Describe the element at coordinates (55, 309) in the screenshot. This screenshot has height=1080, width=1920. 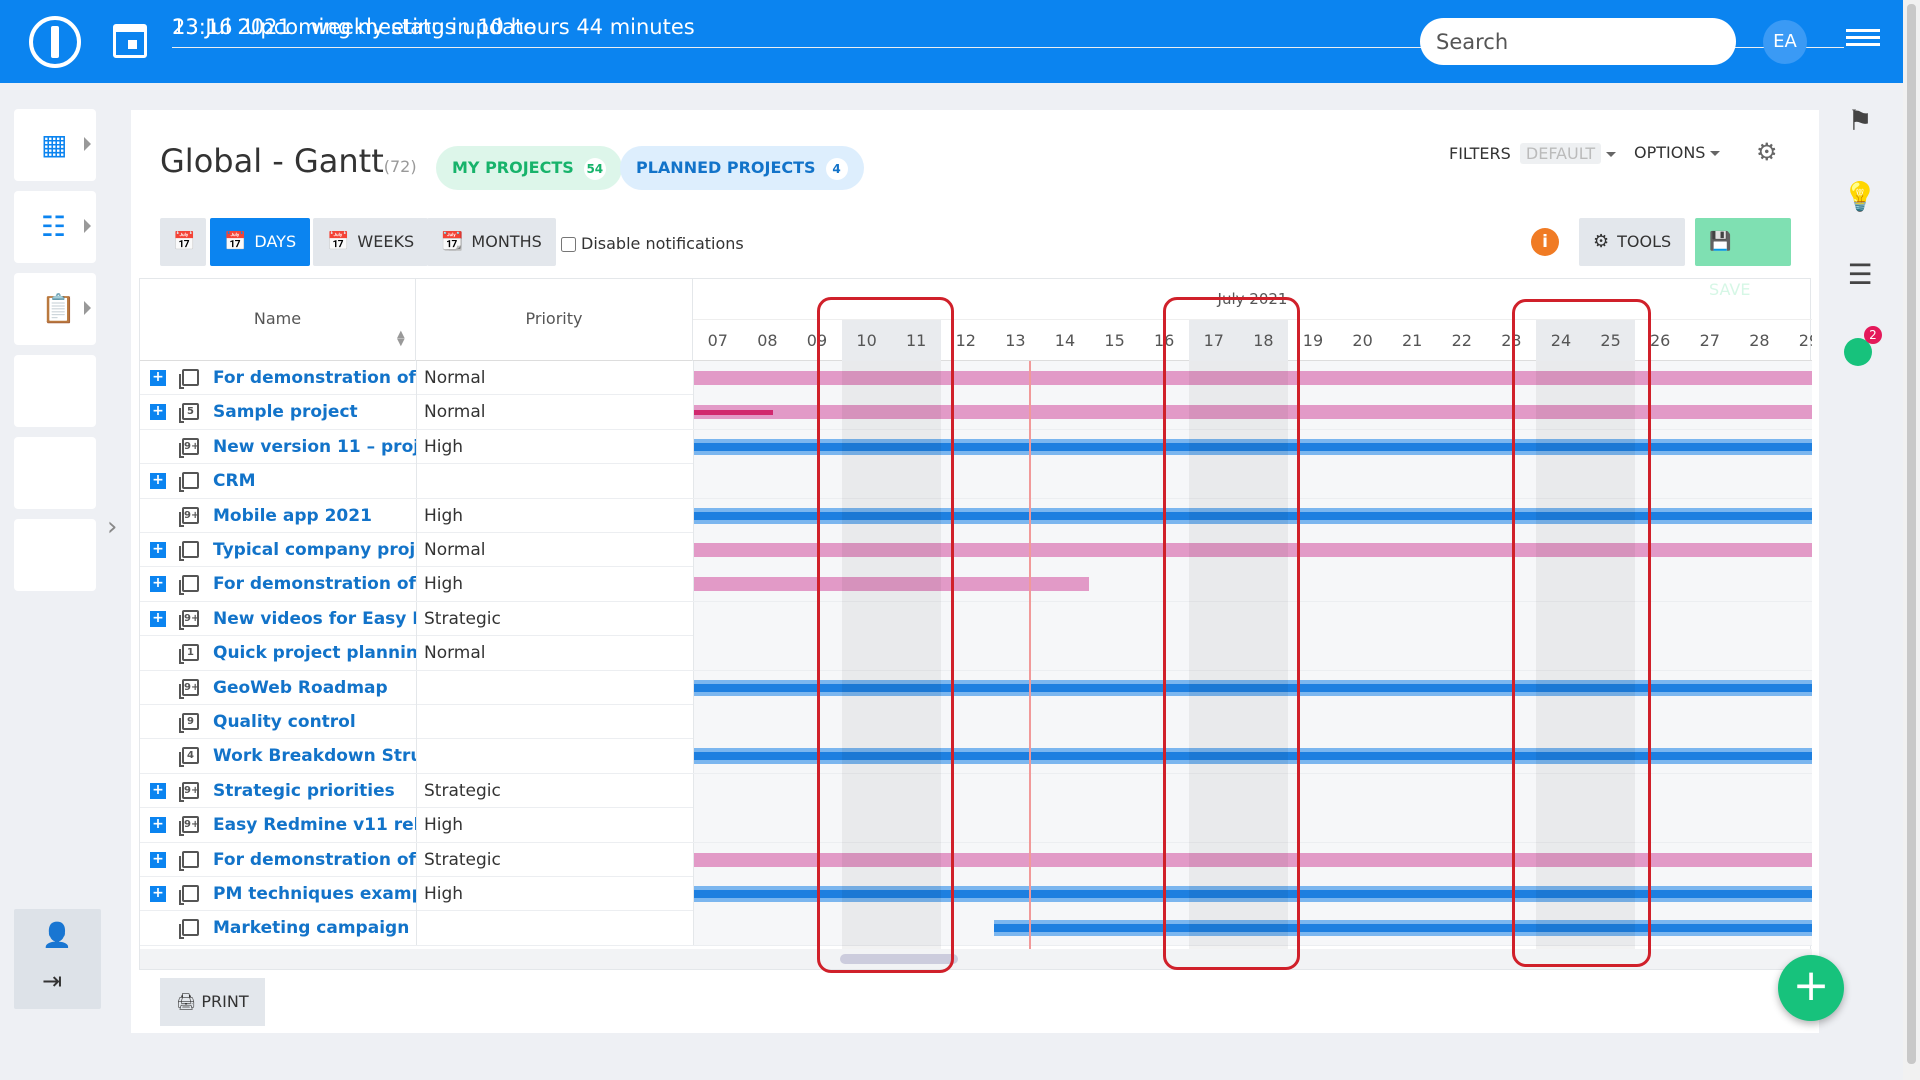
I see `sidebar-item-tasks: 📋` at that location.